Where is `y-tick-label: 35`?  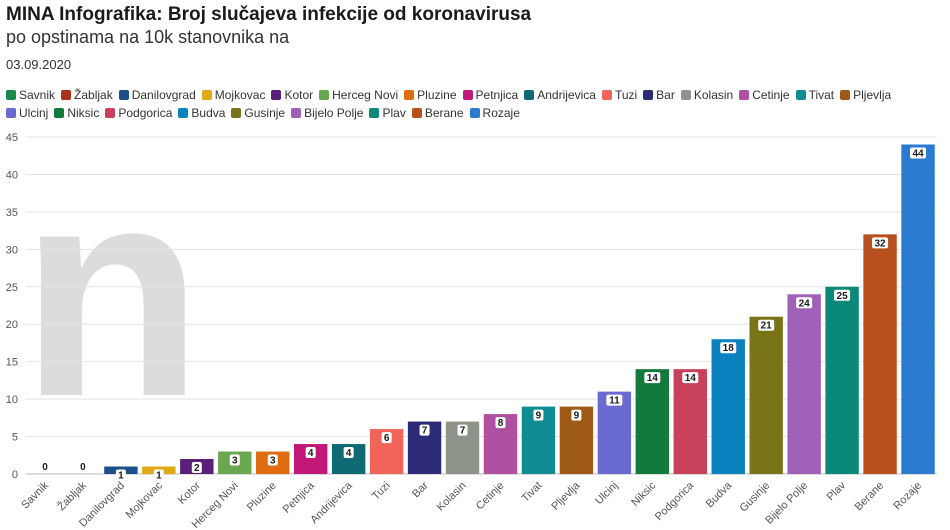
y-tick-label: 35 is located at coordinates (12, 213).